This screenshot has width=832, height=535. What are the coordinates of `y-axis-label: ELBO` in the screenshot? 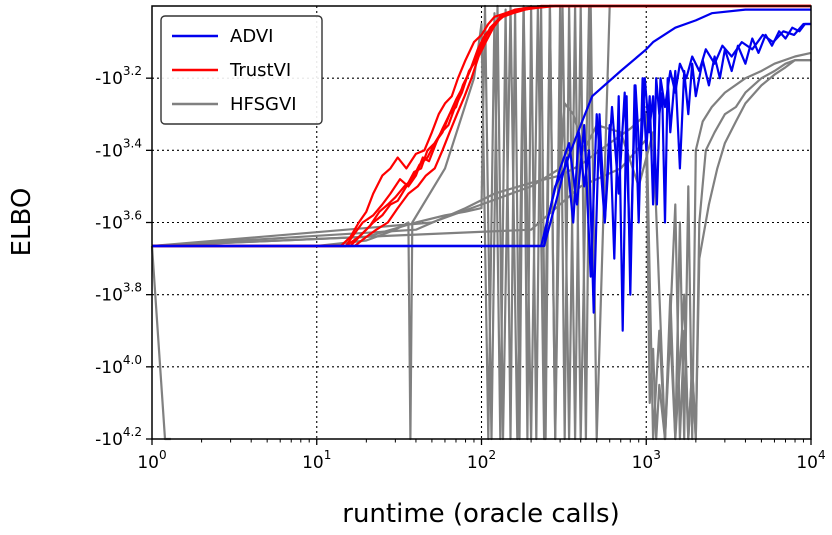 It's located at (22, 222).